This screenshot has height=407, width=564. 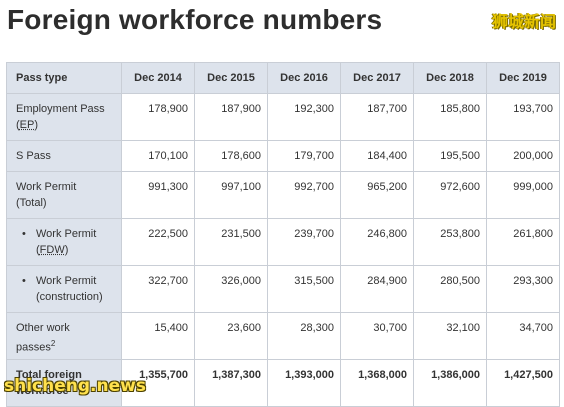 I want to click on row-label-sub: (construction), so click(x=69, y=297).